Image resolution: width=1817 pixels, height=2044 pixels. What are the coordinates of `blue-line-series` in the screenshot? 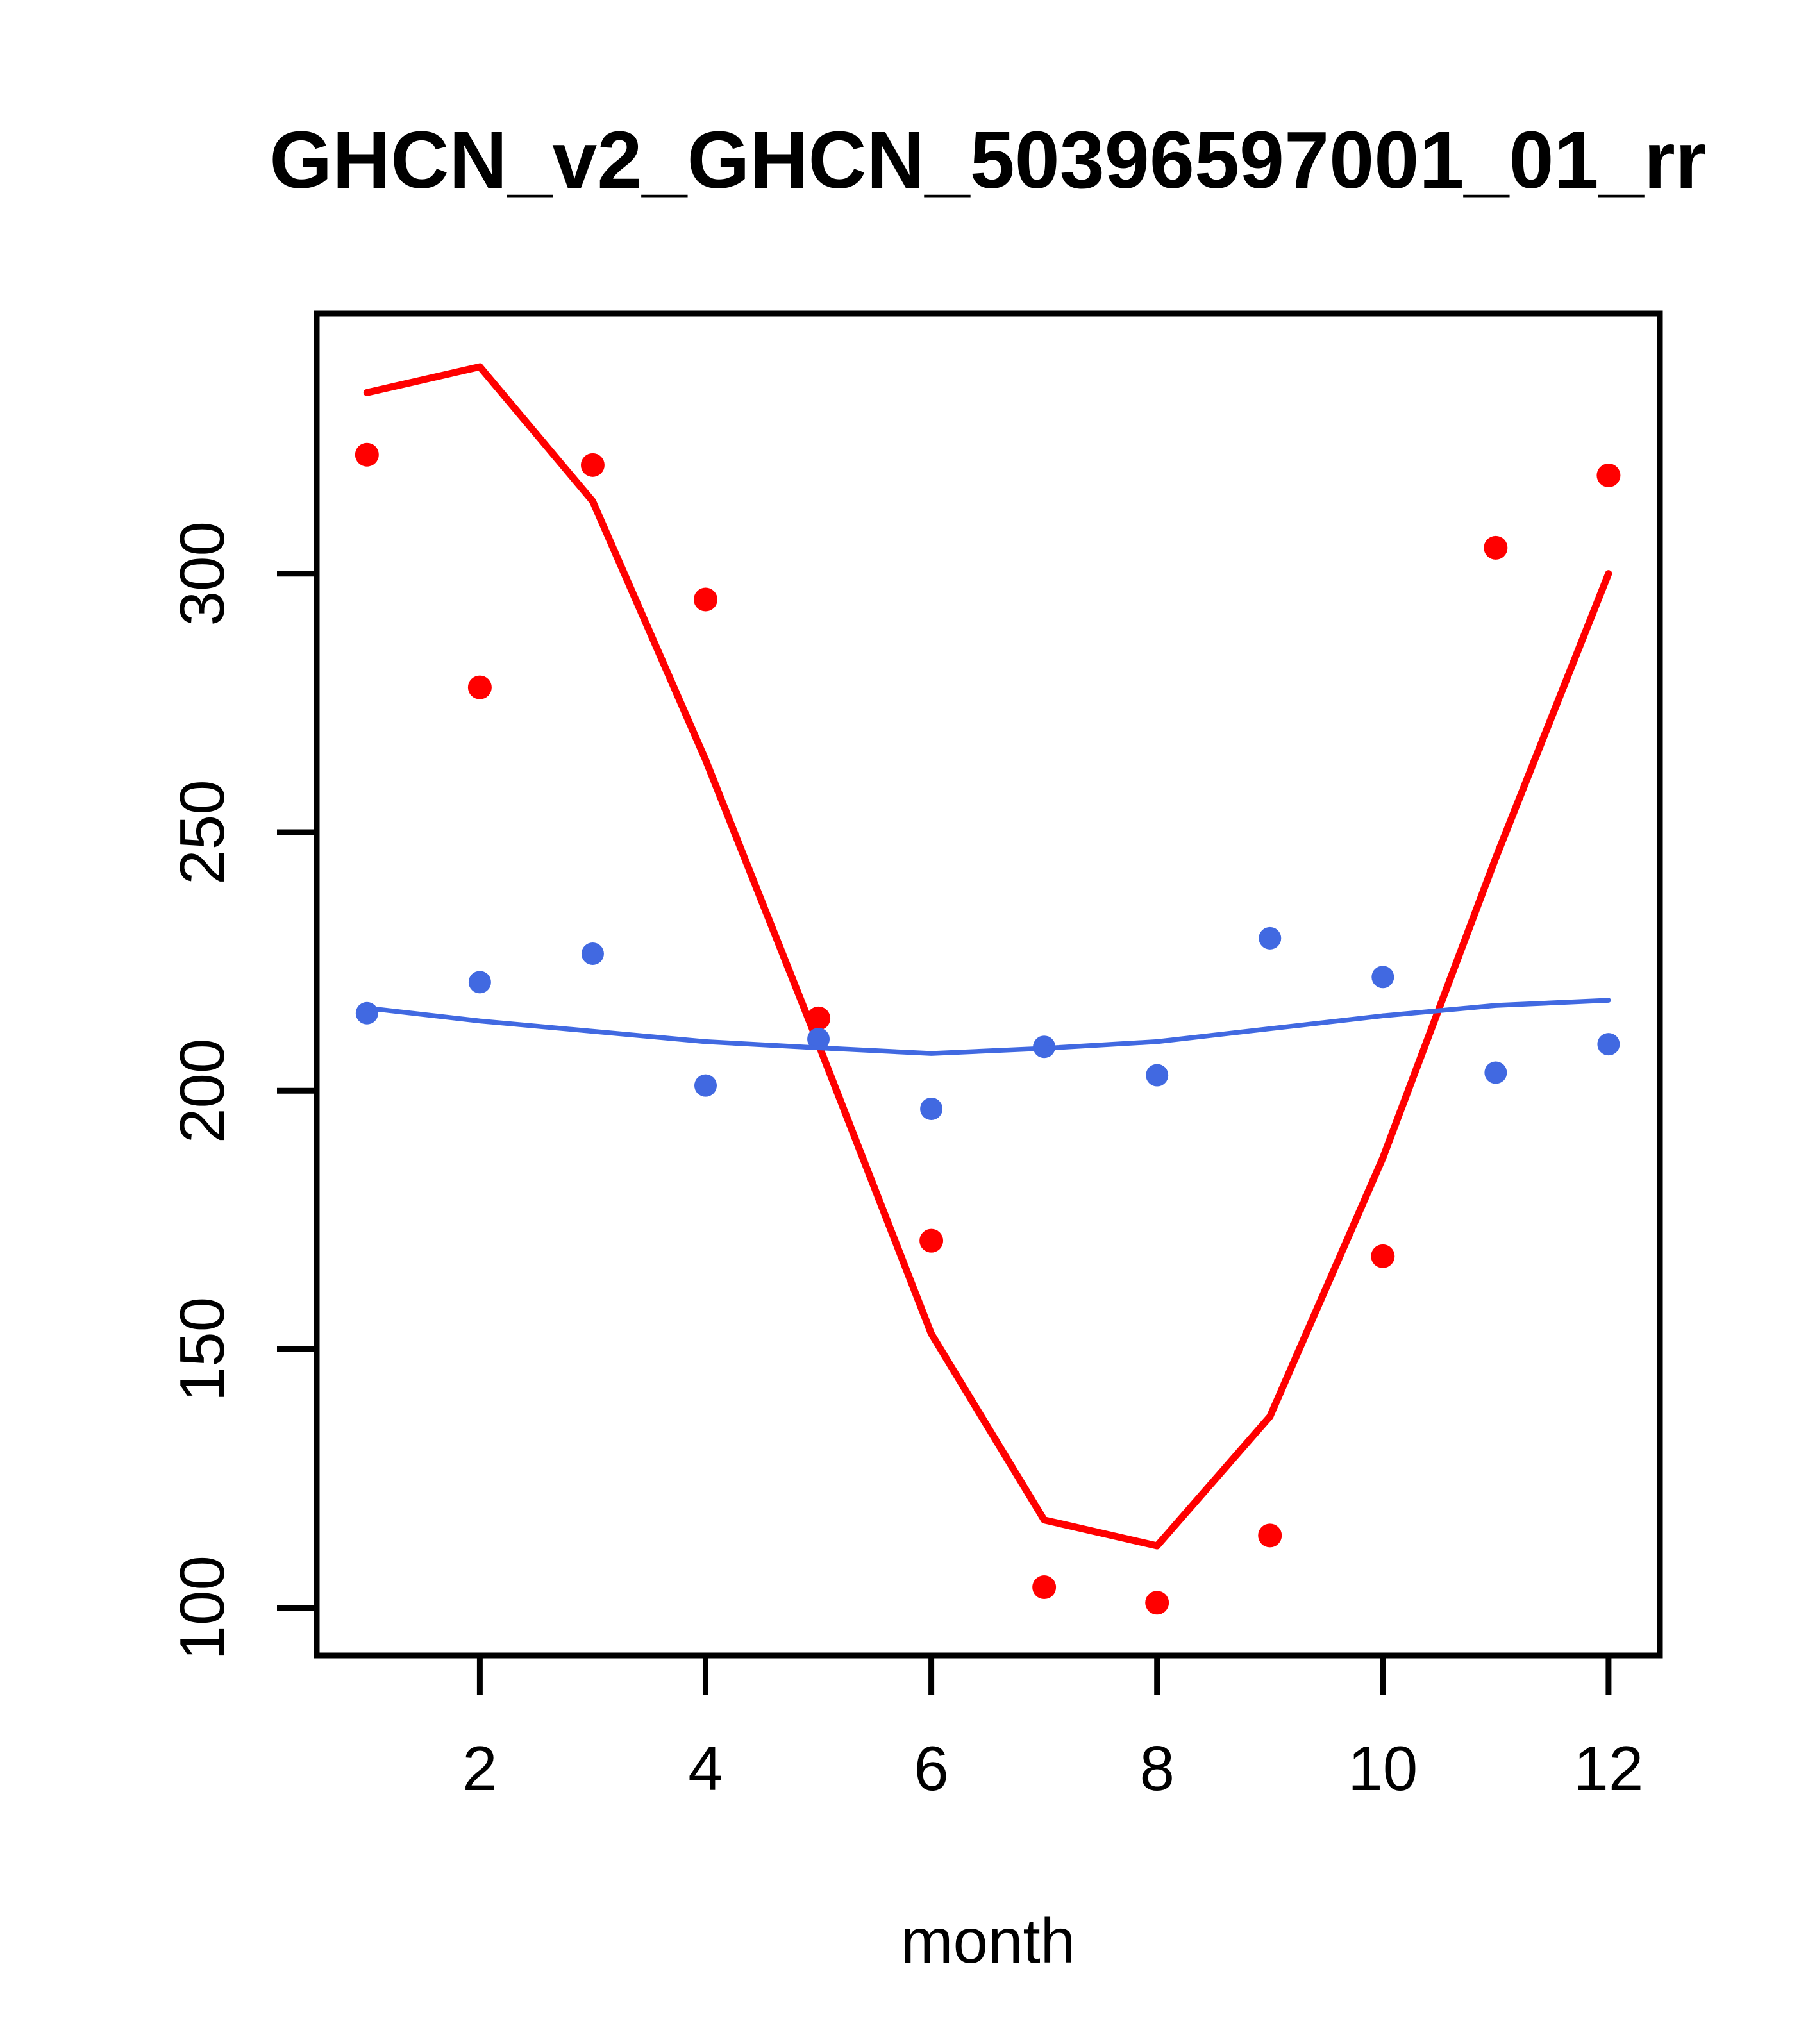 It's located at (988, 1027).